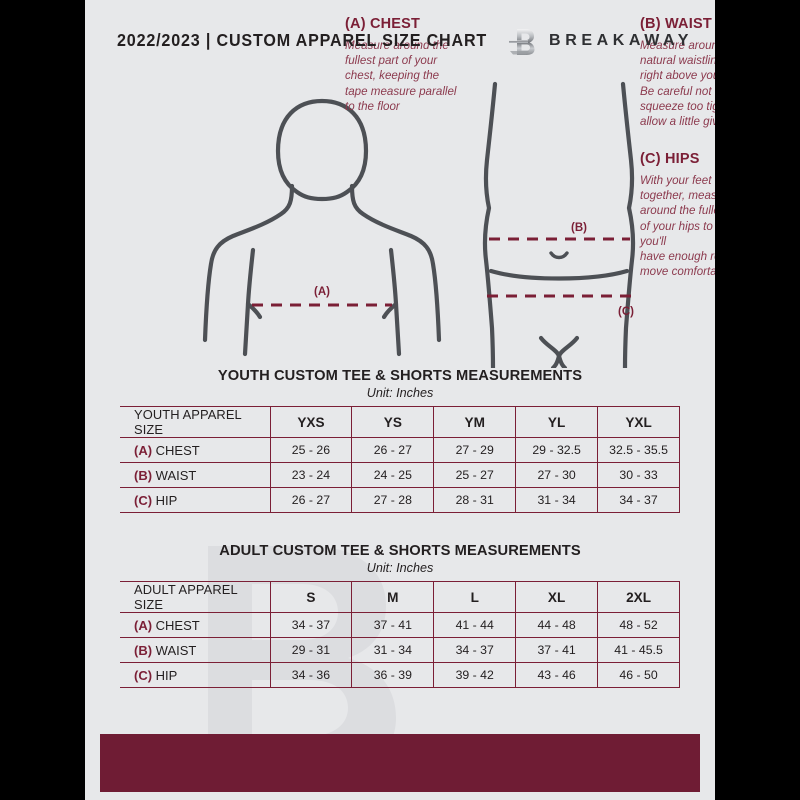  Describe the element at coordinates (311, 475) in the screenshot. I see `youth-waist-yxs: 23 - 24` at that location.